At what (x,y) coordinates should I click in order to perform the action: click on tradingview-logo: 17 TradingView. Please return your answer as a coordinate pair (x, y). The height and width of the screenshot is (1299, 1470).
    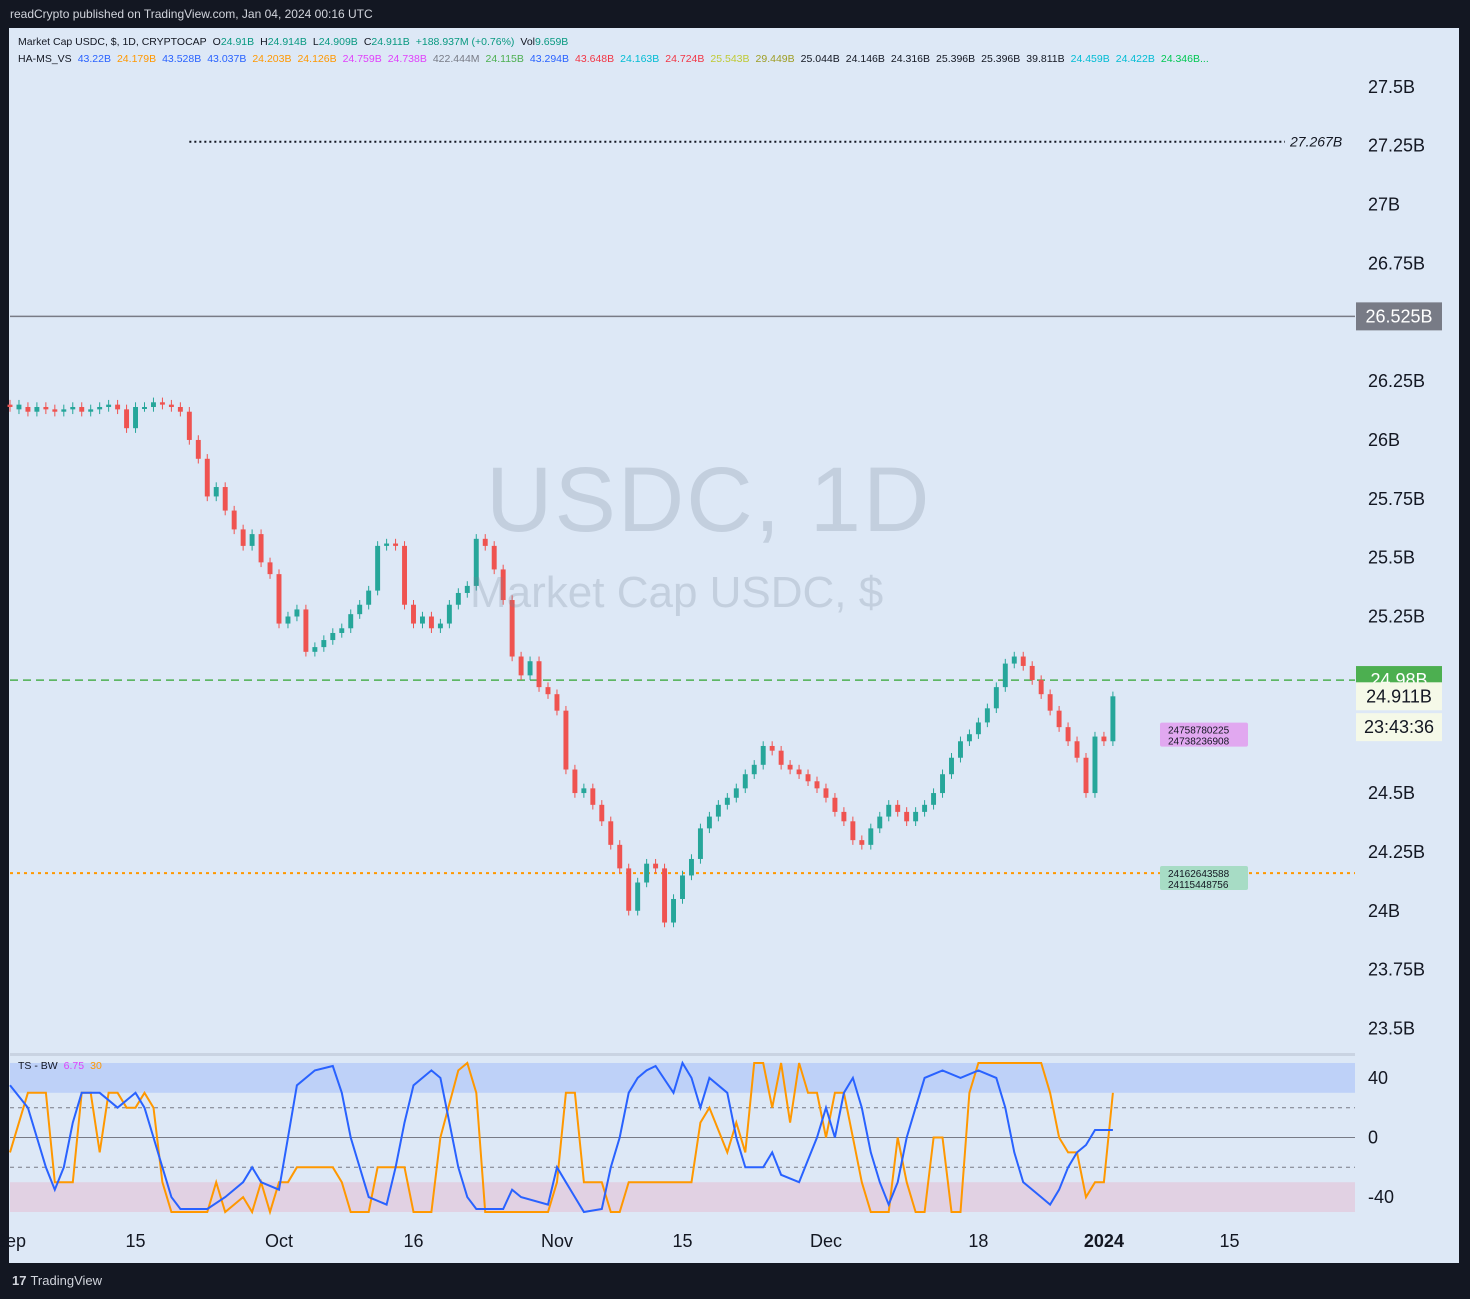
    Looking at the image, I should click on (57, 1280).